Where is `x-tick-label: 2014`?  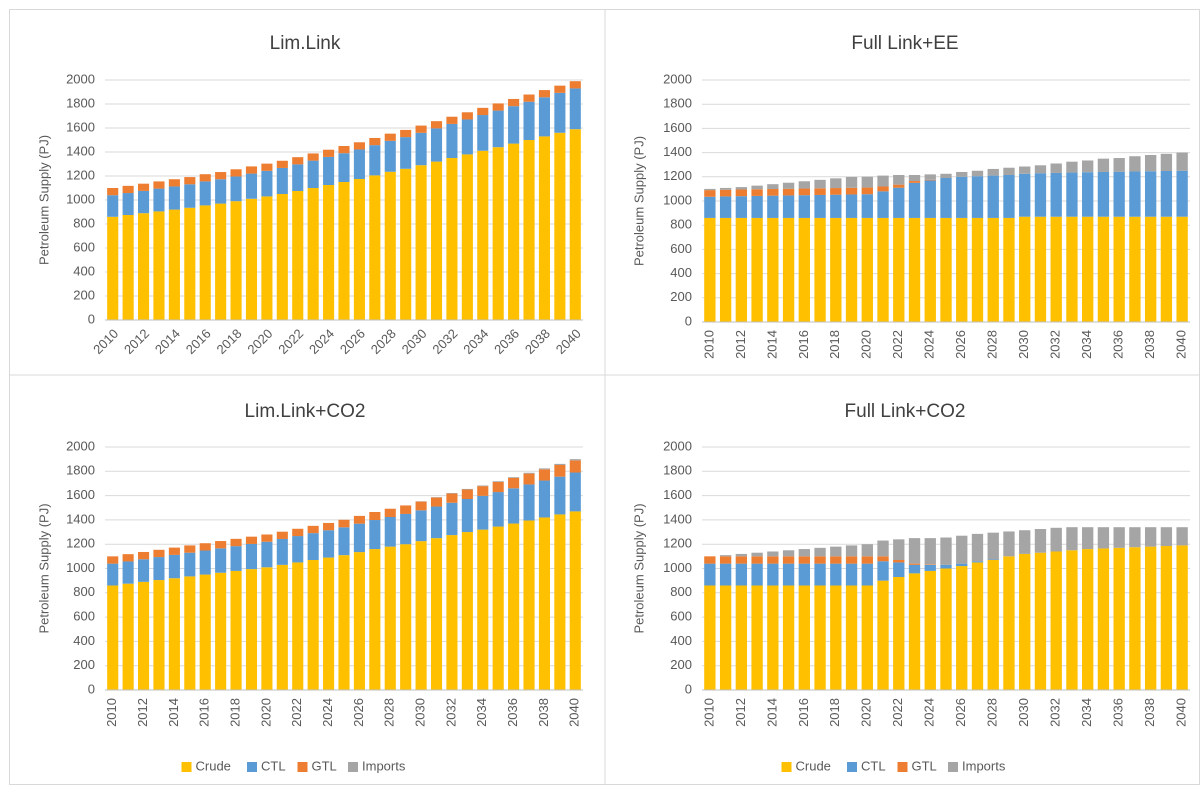 x-tick-label: 2014 is located at coordinates (173, 712).